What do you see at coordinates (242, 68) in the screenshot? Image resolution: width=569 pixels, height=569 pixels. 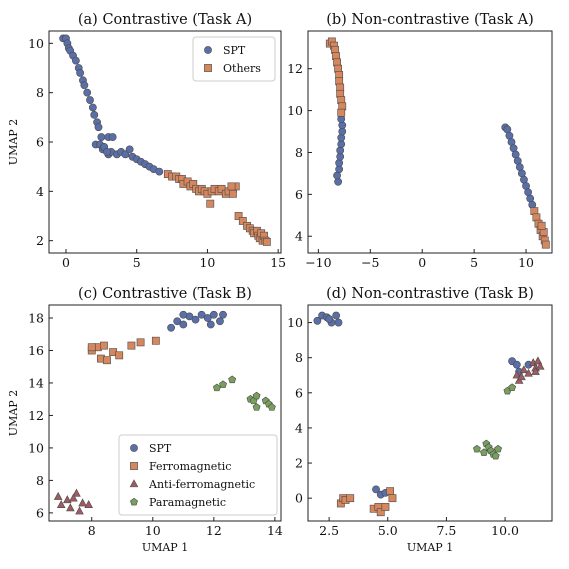 I see `legend-label: Others` at bounding box center [242, 68].